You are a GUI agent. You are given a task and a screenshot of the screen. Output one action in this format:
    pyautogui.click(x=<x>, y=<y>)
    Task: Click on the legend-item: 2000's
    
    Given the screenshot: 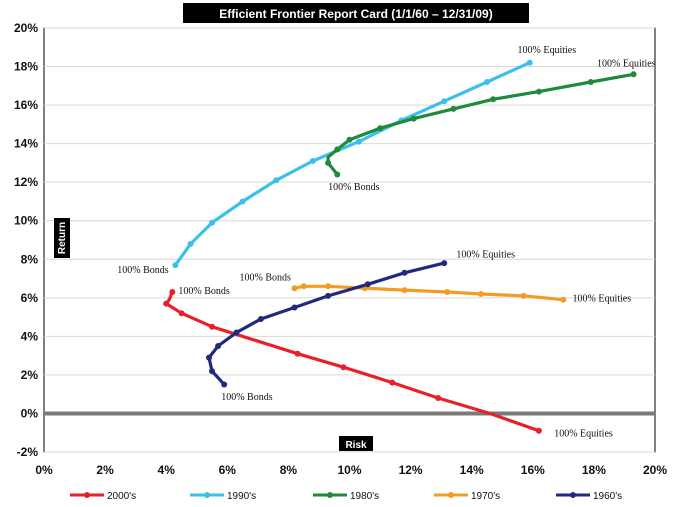 What is the action you would take?
    pyautogui.click(x=103, y=496)
    